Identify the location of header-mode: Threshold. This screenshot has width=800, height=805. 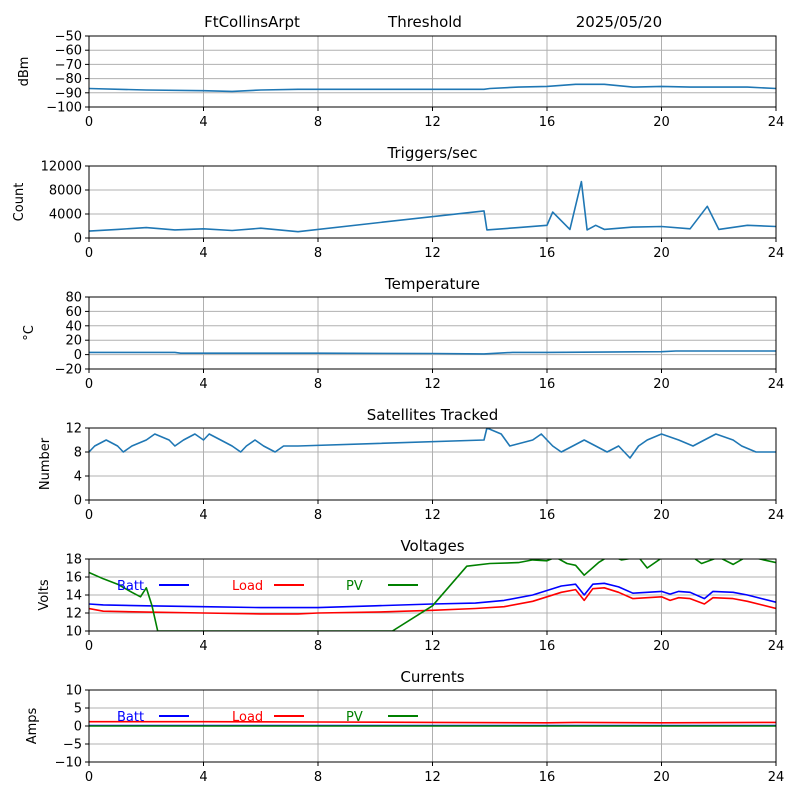
(424, 22).